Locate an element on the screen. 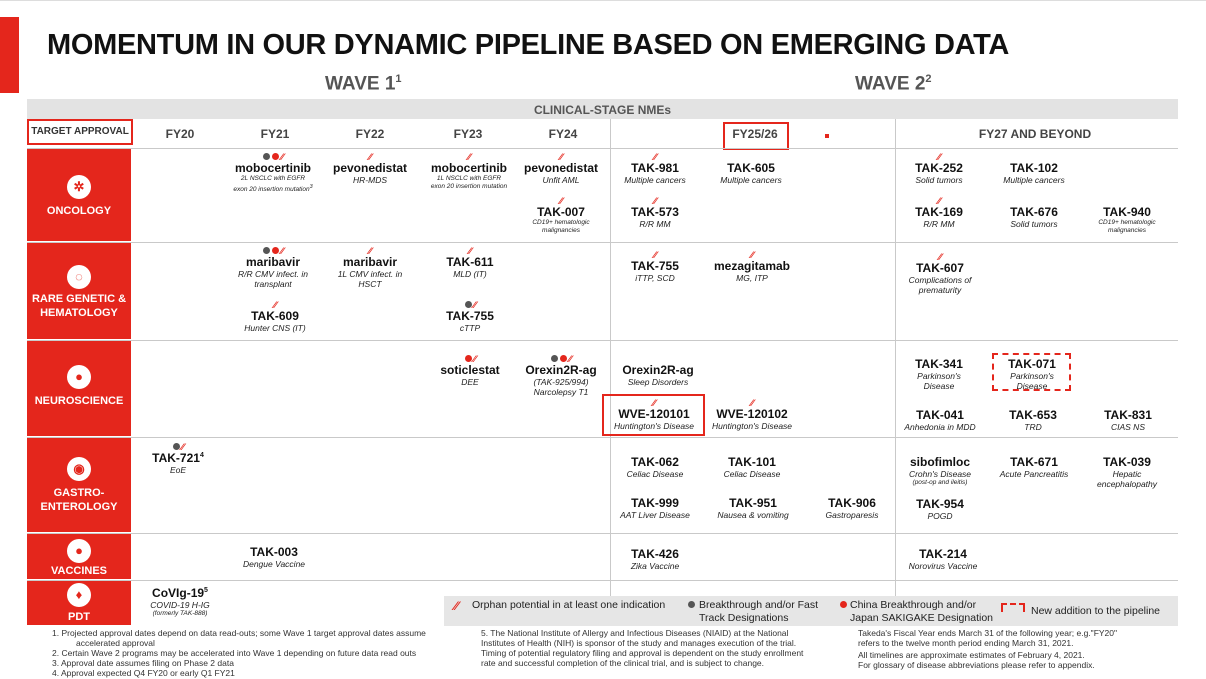  brain-icon: ● is located at coordinates (79, 377).